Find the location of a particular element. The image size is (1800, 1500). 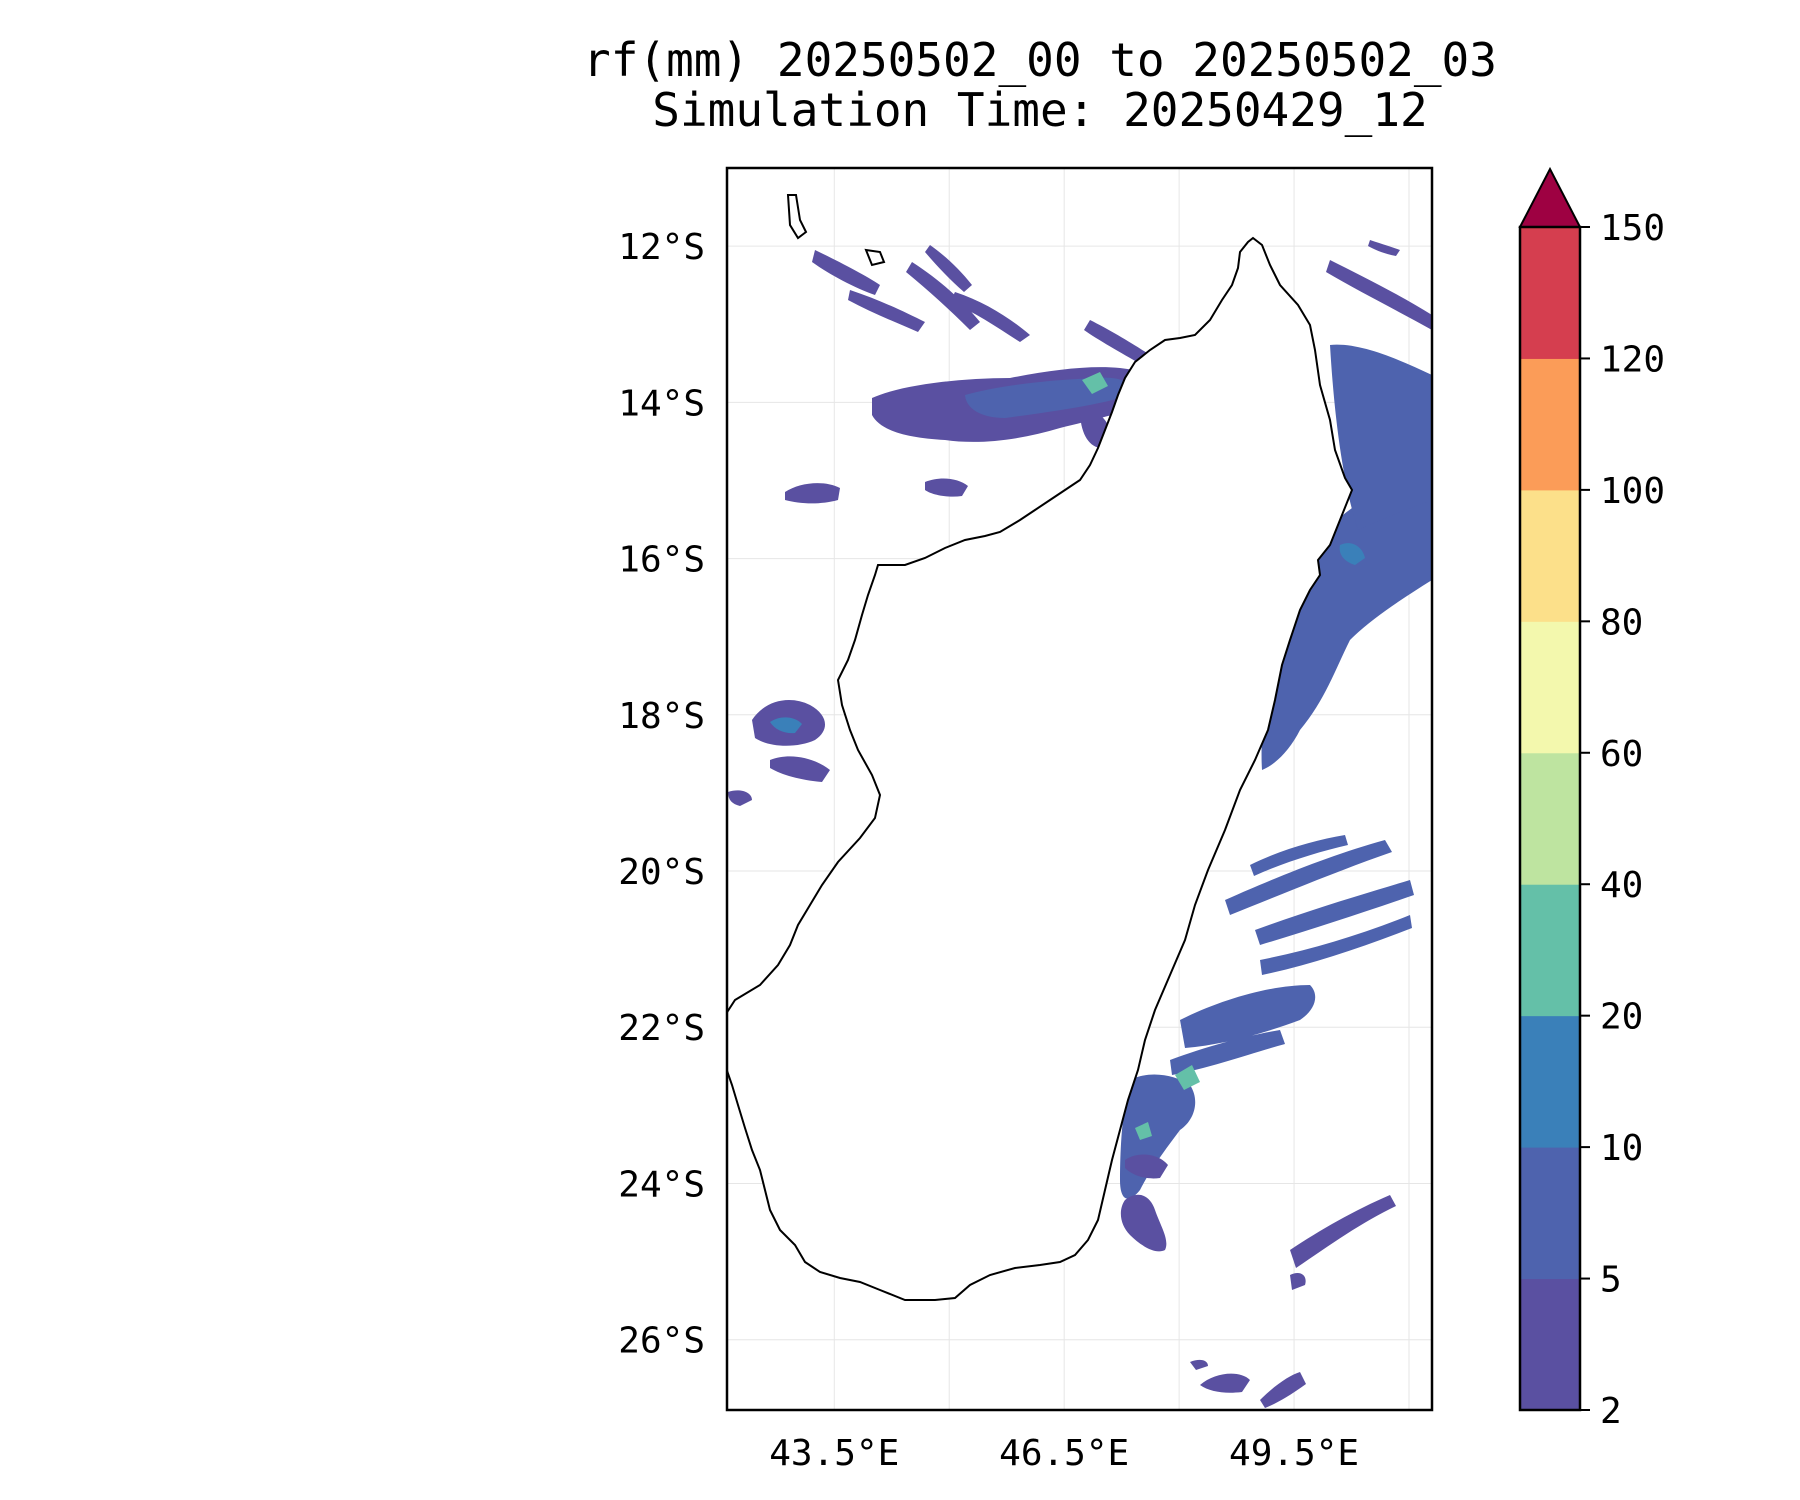

colorbar-tick-label: 100 is located at coordinates (1632, 491).